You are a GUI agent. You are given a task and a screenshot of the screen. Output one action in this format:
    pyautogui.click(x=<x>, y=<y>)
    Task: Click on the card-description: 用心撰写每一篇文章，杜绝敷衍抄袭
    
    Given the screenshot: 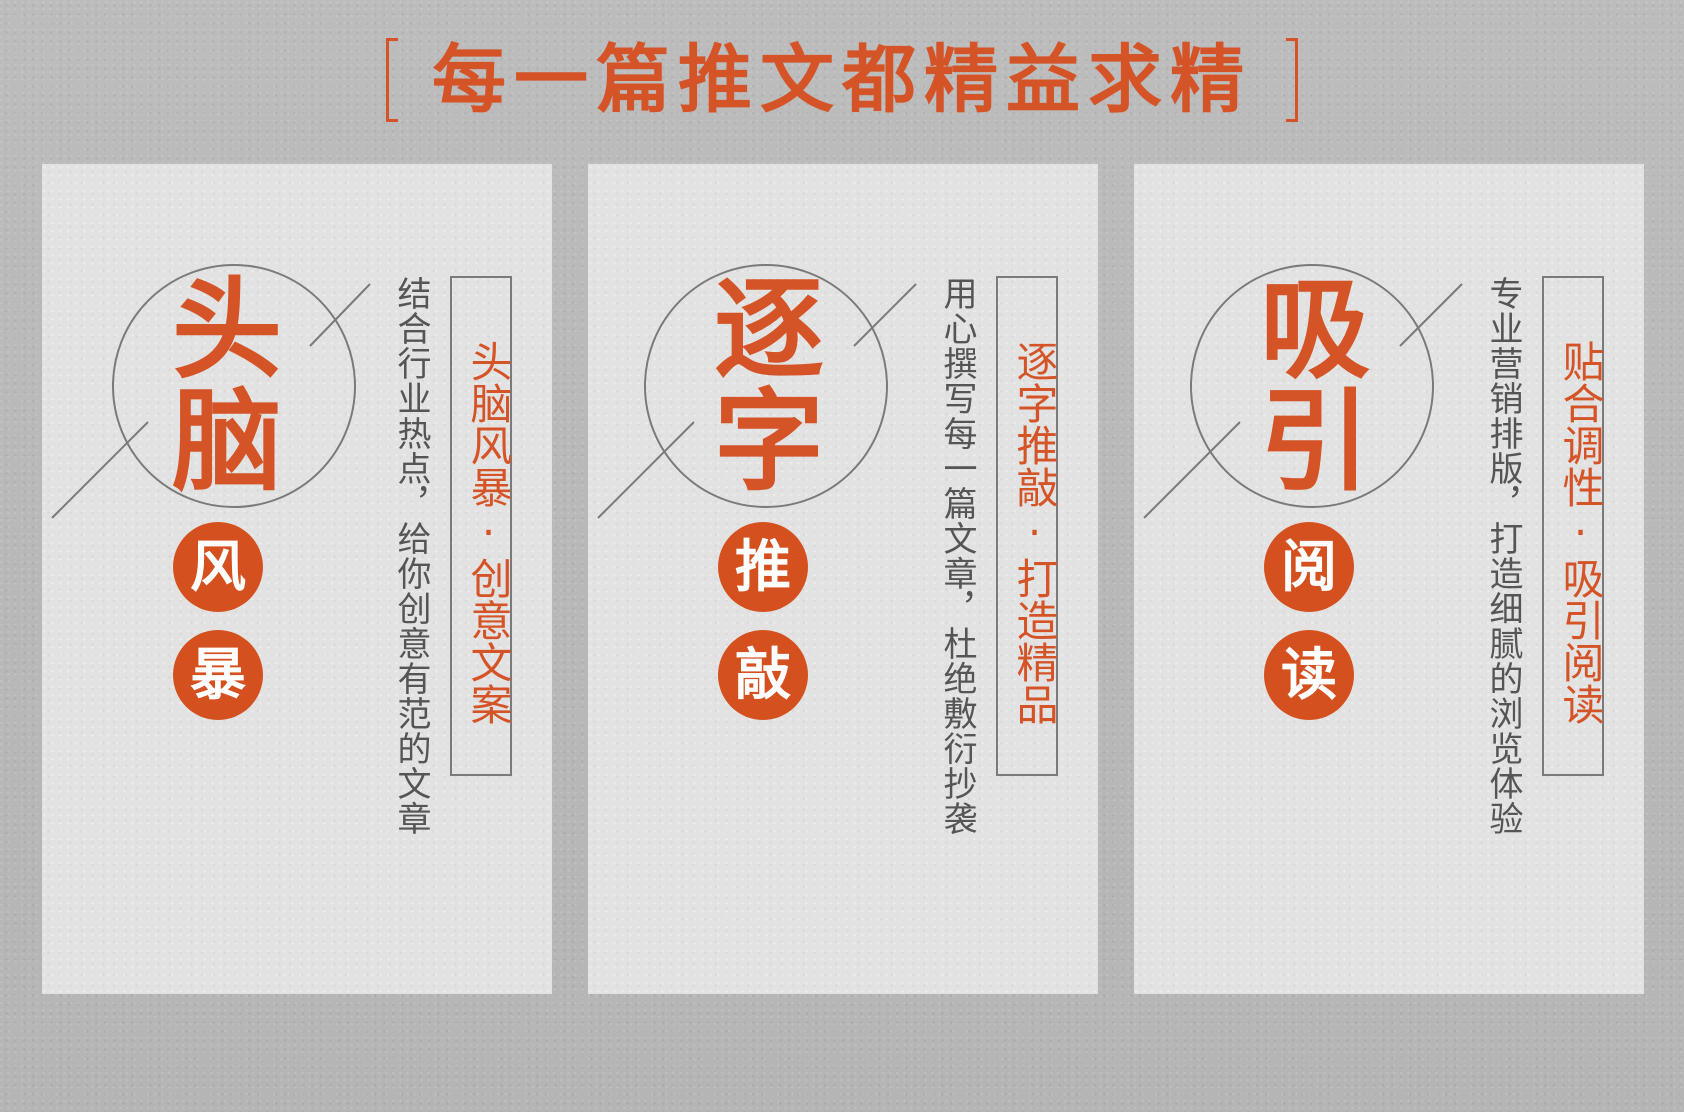 What is the action you would take?
    pyautogui.click(x=957, y=556)
    